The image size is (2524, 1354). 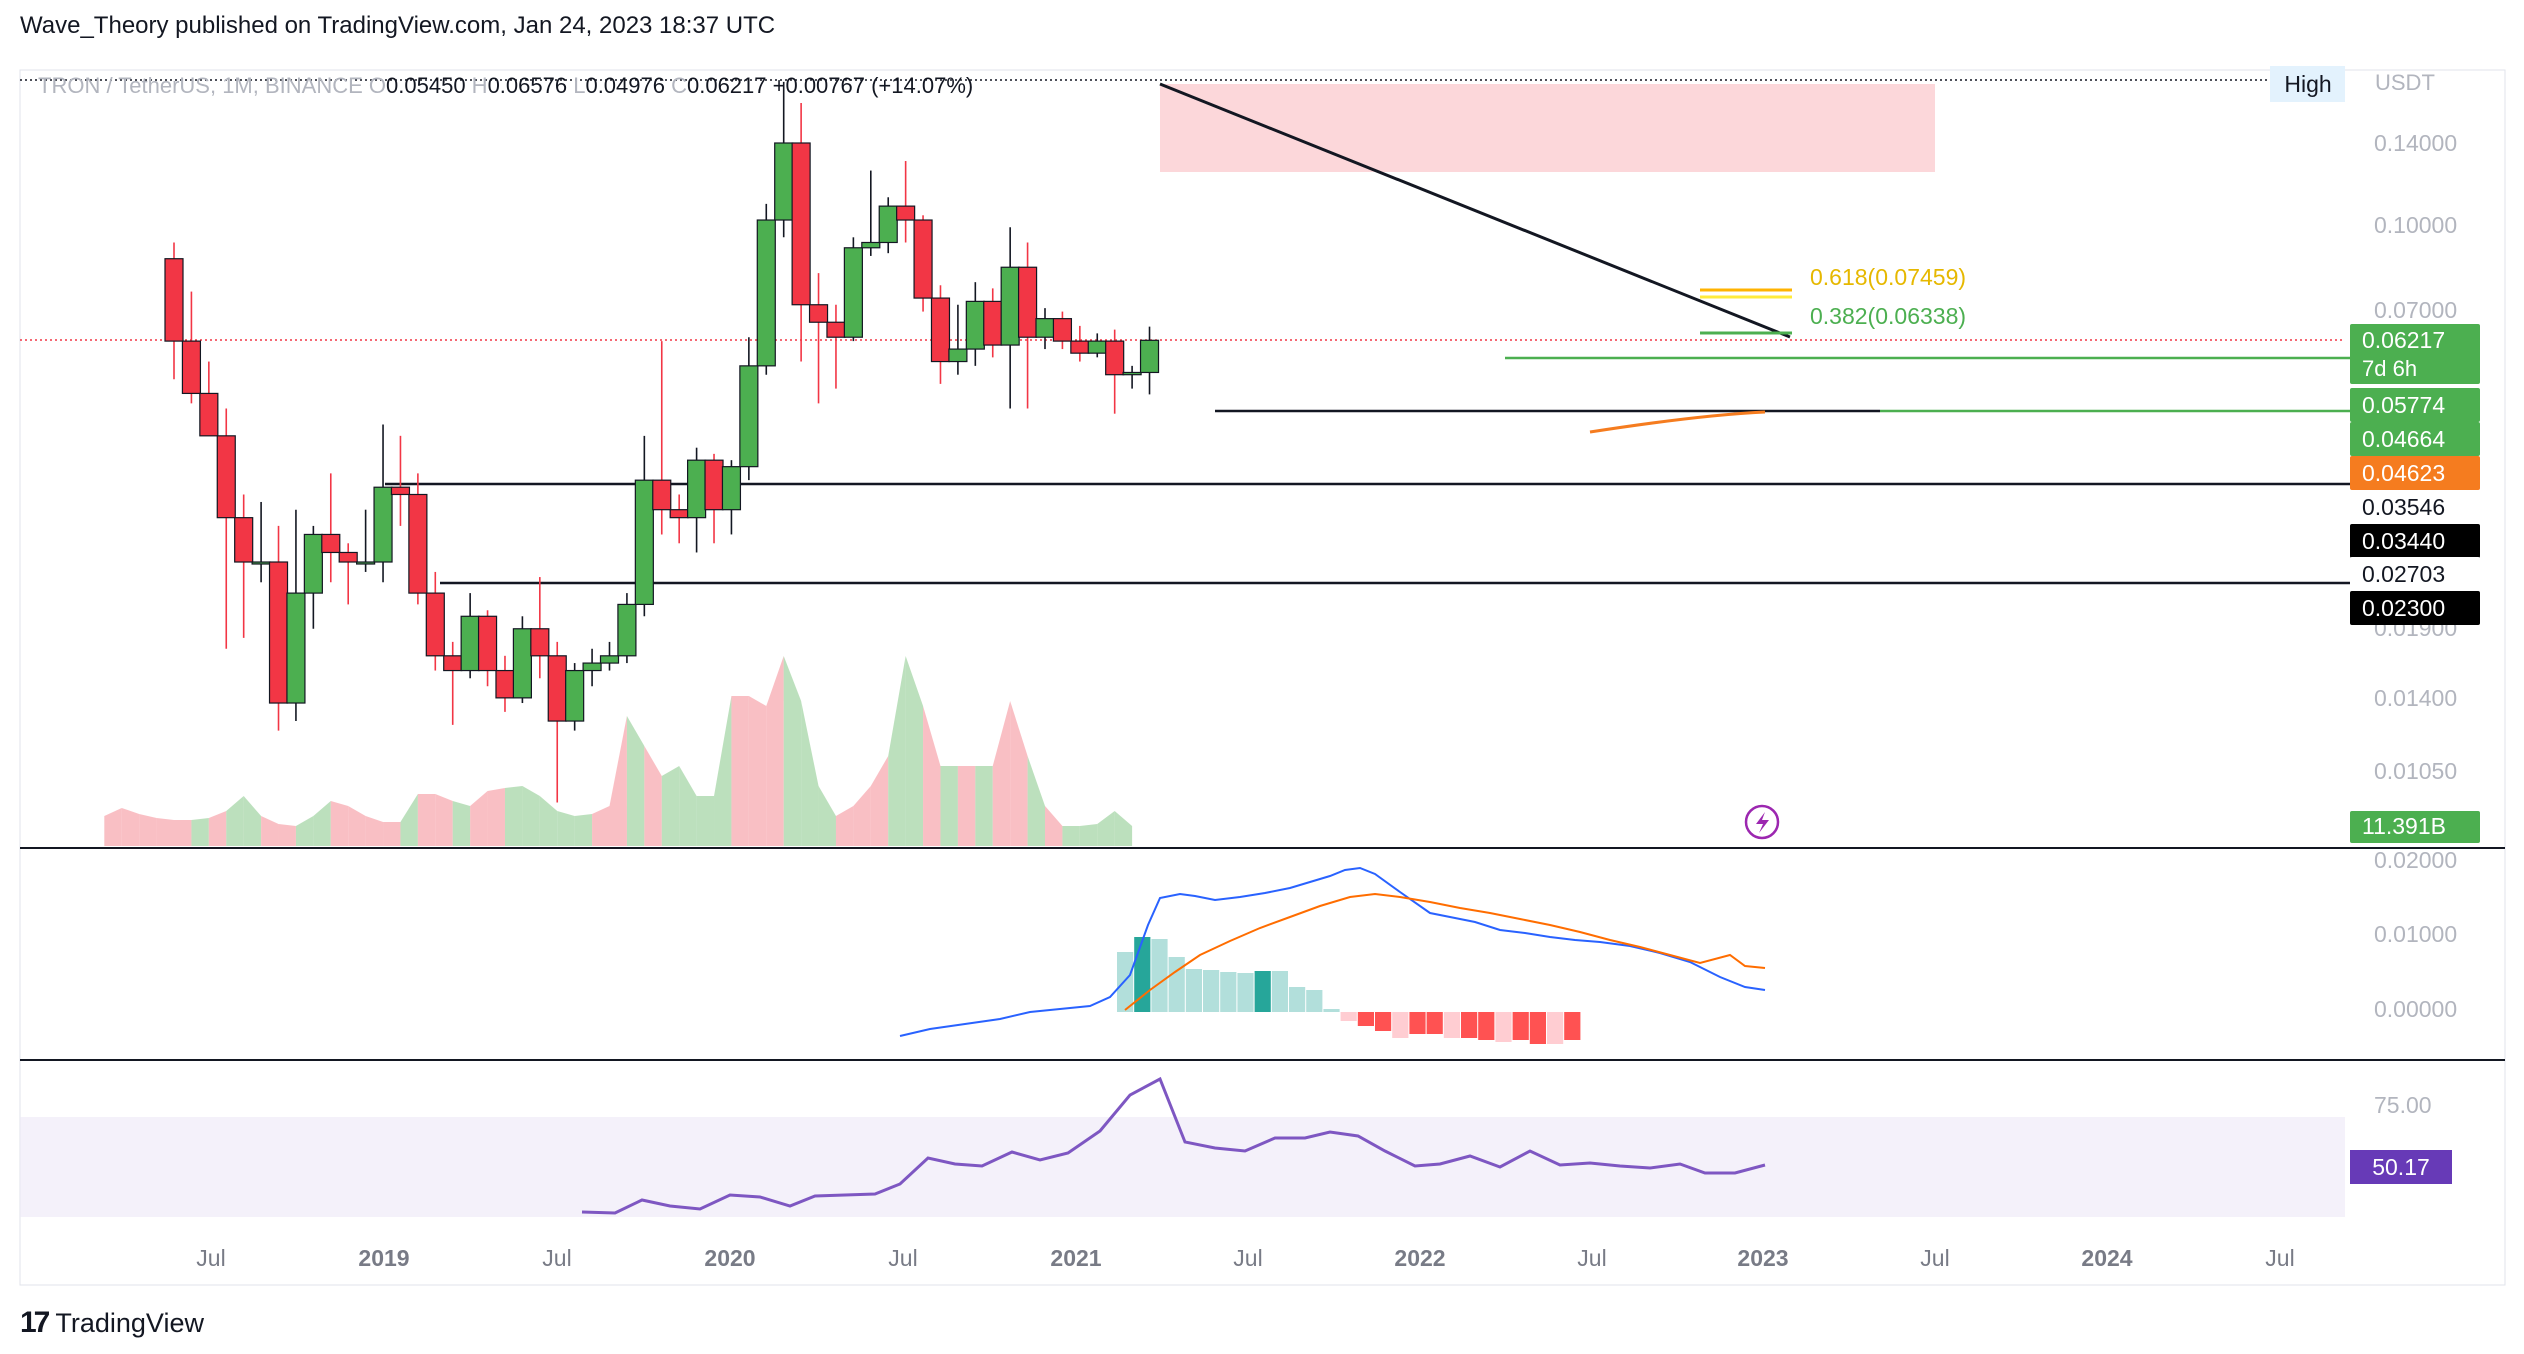 I want to click on price-label-value: 0.03440, so click(x=2403, y=541).